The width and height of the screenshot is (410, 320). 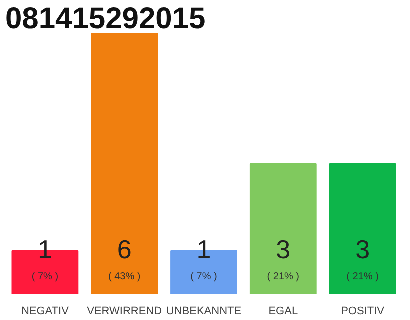 What do you see at coordinates (124, 277) in the screenshot?
I see `annotation: ( 43% )` at bounding box center [124, 277].